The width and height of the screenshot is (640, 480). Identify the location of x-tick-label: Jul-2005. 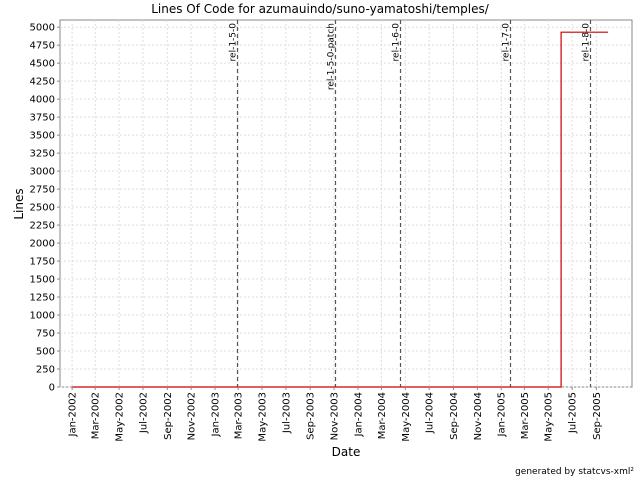
(573, 413).